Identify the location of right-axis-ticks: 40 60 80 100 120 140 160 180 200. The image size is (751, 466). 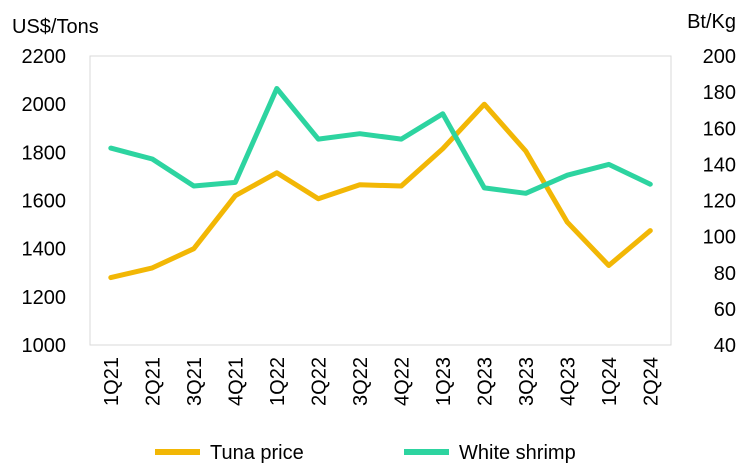
(719, 201).